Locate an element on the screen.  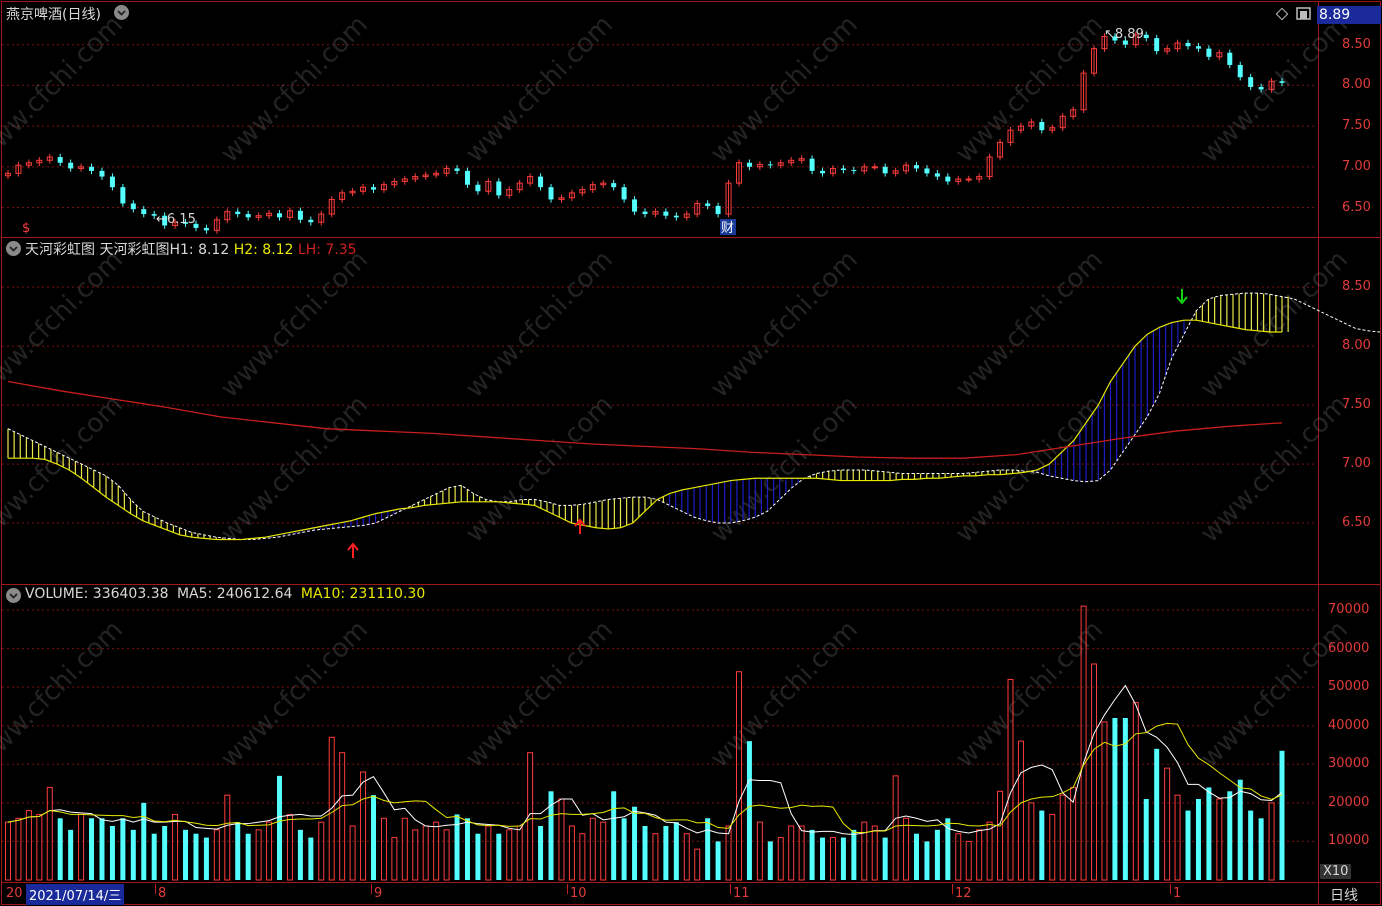
stock-title: 燕京啤酒(日线) is located at coordinates (53, 15).